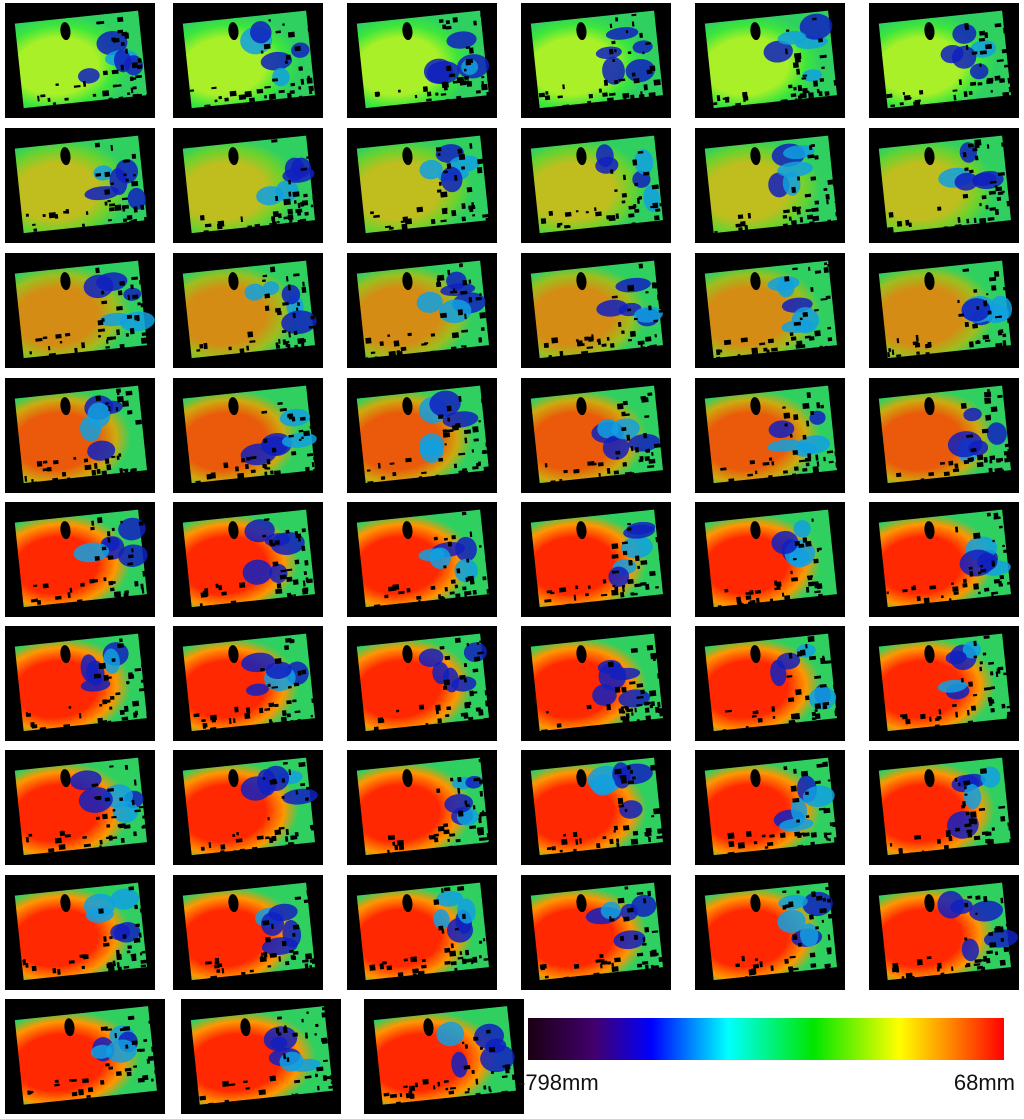  Describe the element at coordinates (766, 1039) in the screenshot. I see `colorbar` at that location.